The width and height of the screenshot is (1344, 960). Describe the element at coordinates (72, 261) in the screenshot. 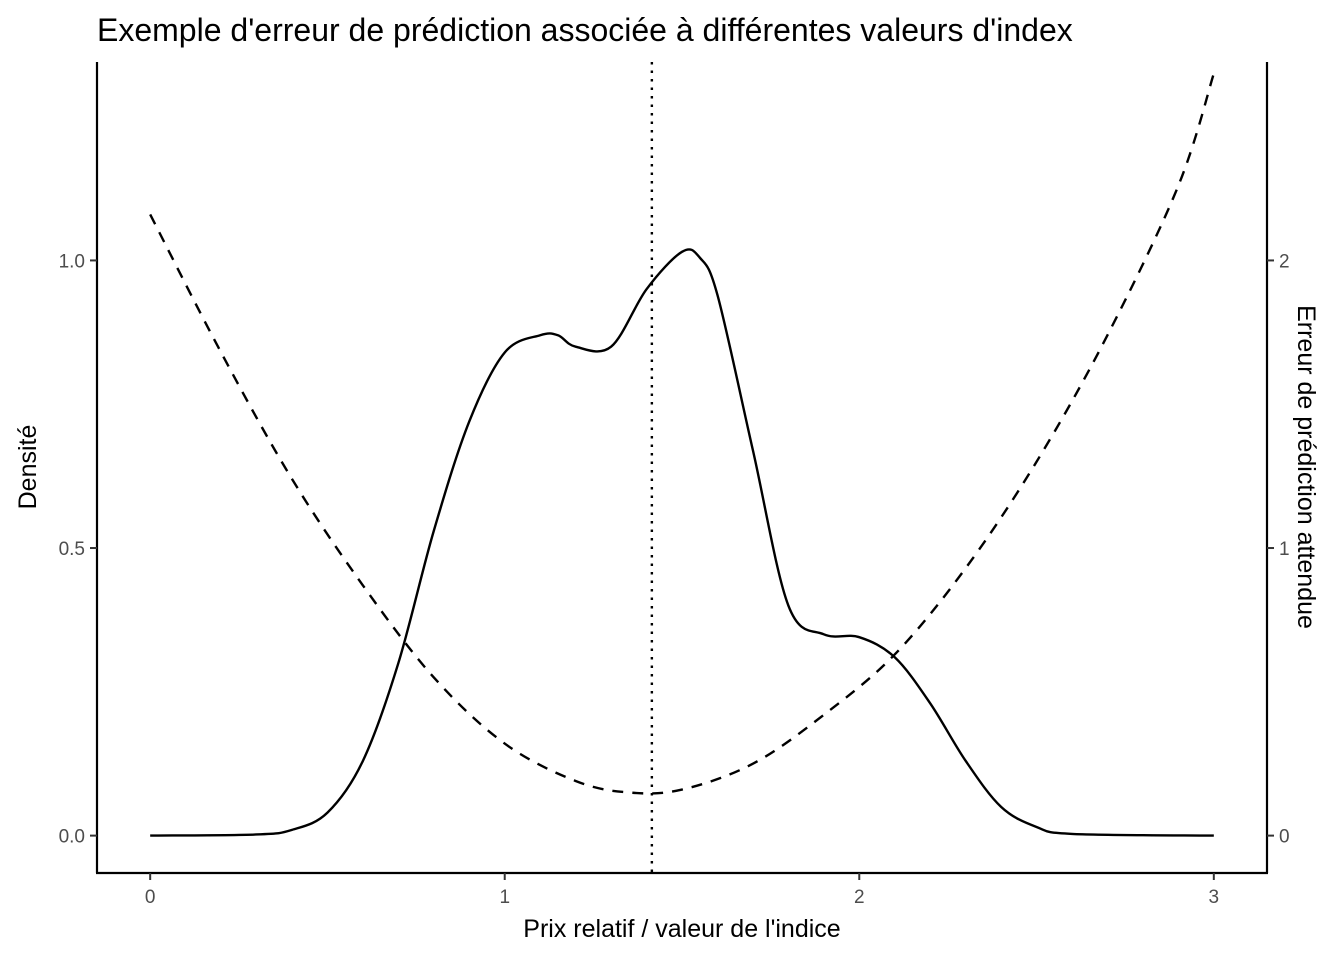

I see `y-tick-label: 1.0` at that location.